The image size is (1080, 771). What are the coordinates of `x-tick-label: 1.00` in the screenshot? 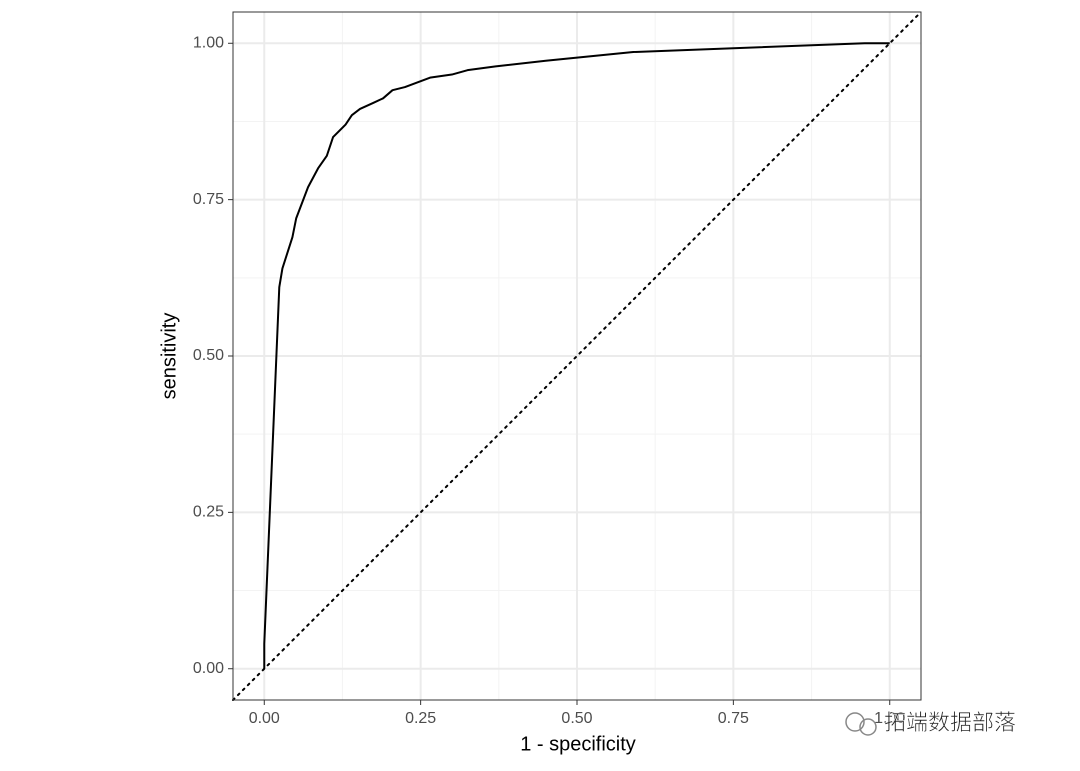 It's located at (889, 718).